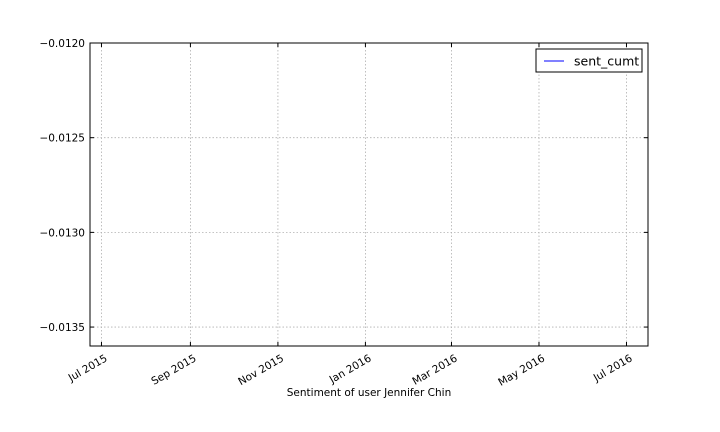 Image resolution: width=720 pixels, height=432 pixels. I want to click on legend-box, so click(589, 60).